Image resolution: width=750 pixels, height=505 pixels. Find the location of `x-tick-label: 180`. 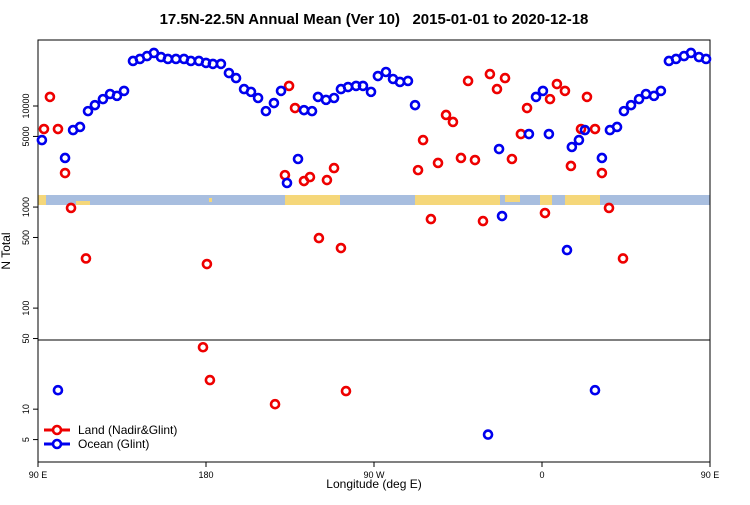

x-tick-label: 180 is located at coordinates (205, 475).